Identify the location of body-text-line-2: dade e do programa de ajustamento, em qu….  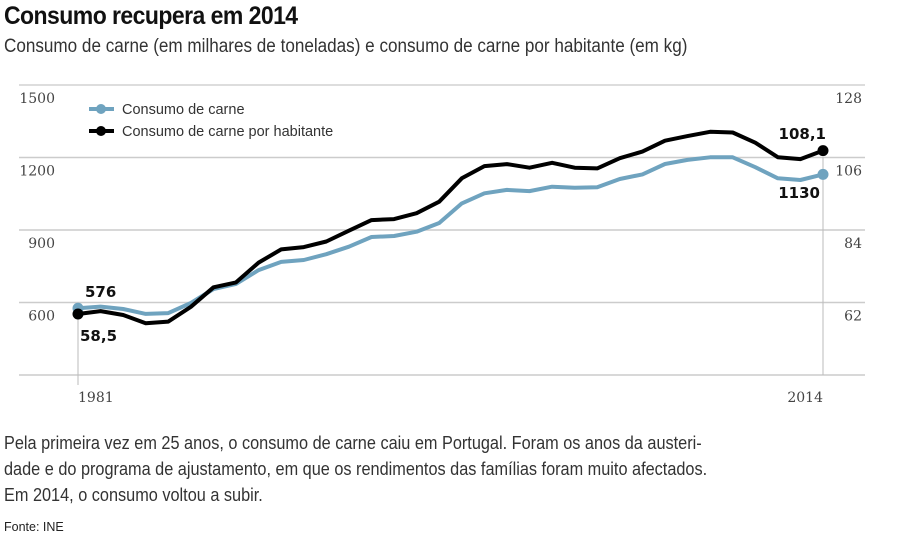
(356, 468).